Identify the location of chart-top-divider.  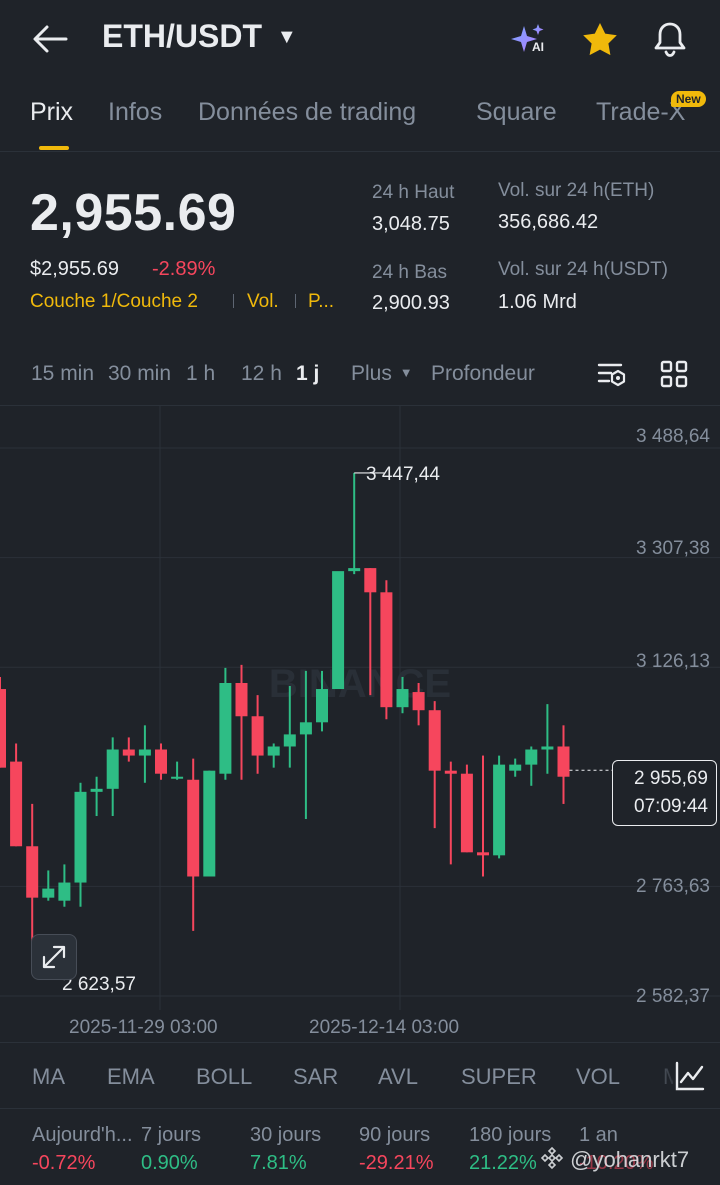
(360, 405).